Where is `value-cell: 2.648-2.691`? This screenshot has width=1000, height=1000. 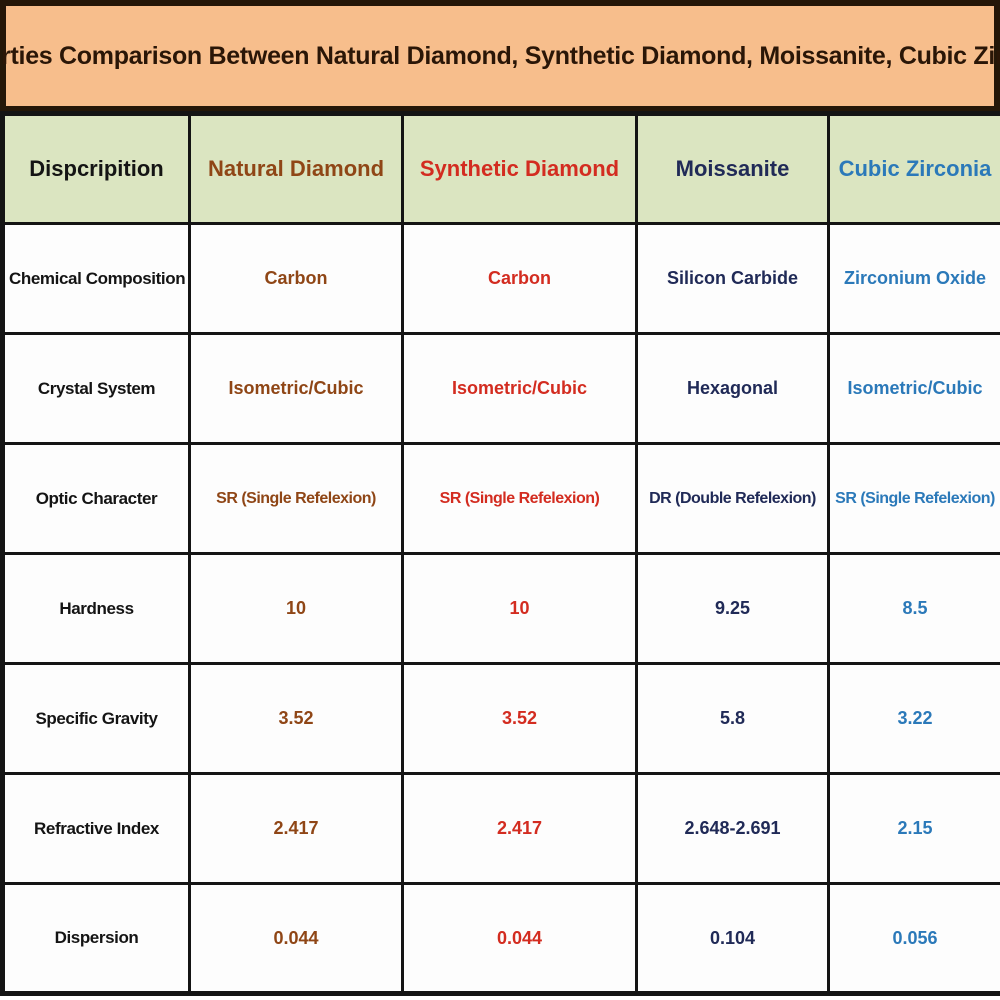 value-cell: 2.648-2.691 is located at coordinates (732, 828).